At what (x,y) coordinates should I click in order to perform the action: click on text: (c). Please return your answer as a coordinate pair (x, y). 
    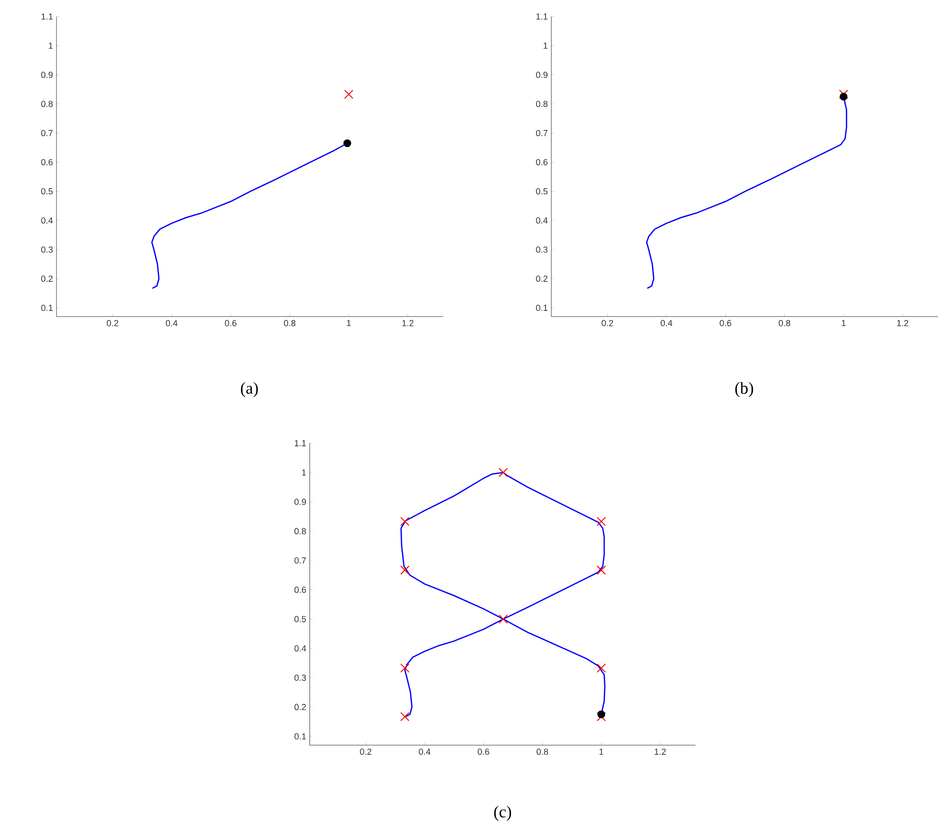
    Looking at the image, I should click on (503, 813).